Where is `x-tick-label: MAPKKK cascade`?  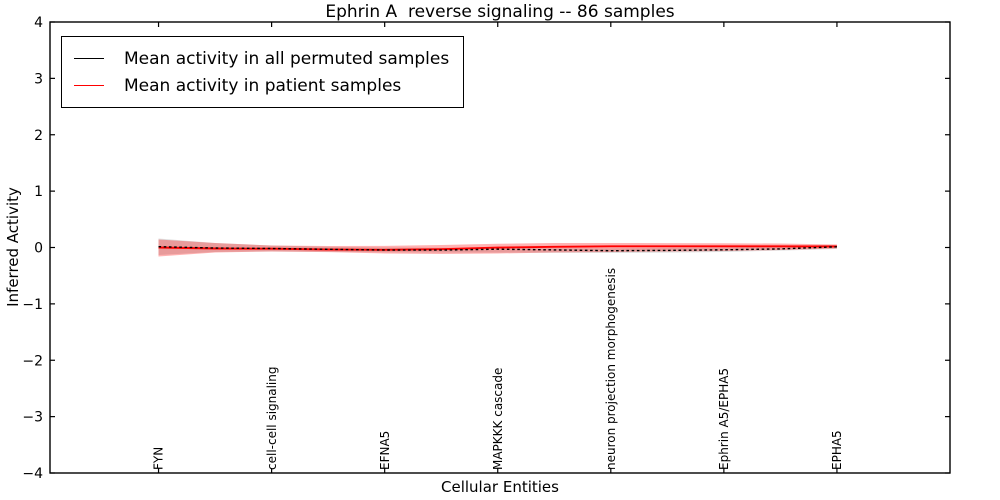 x-tick-label: MAPKKK cascade is located at coordinates (498, 419).